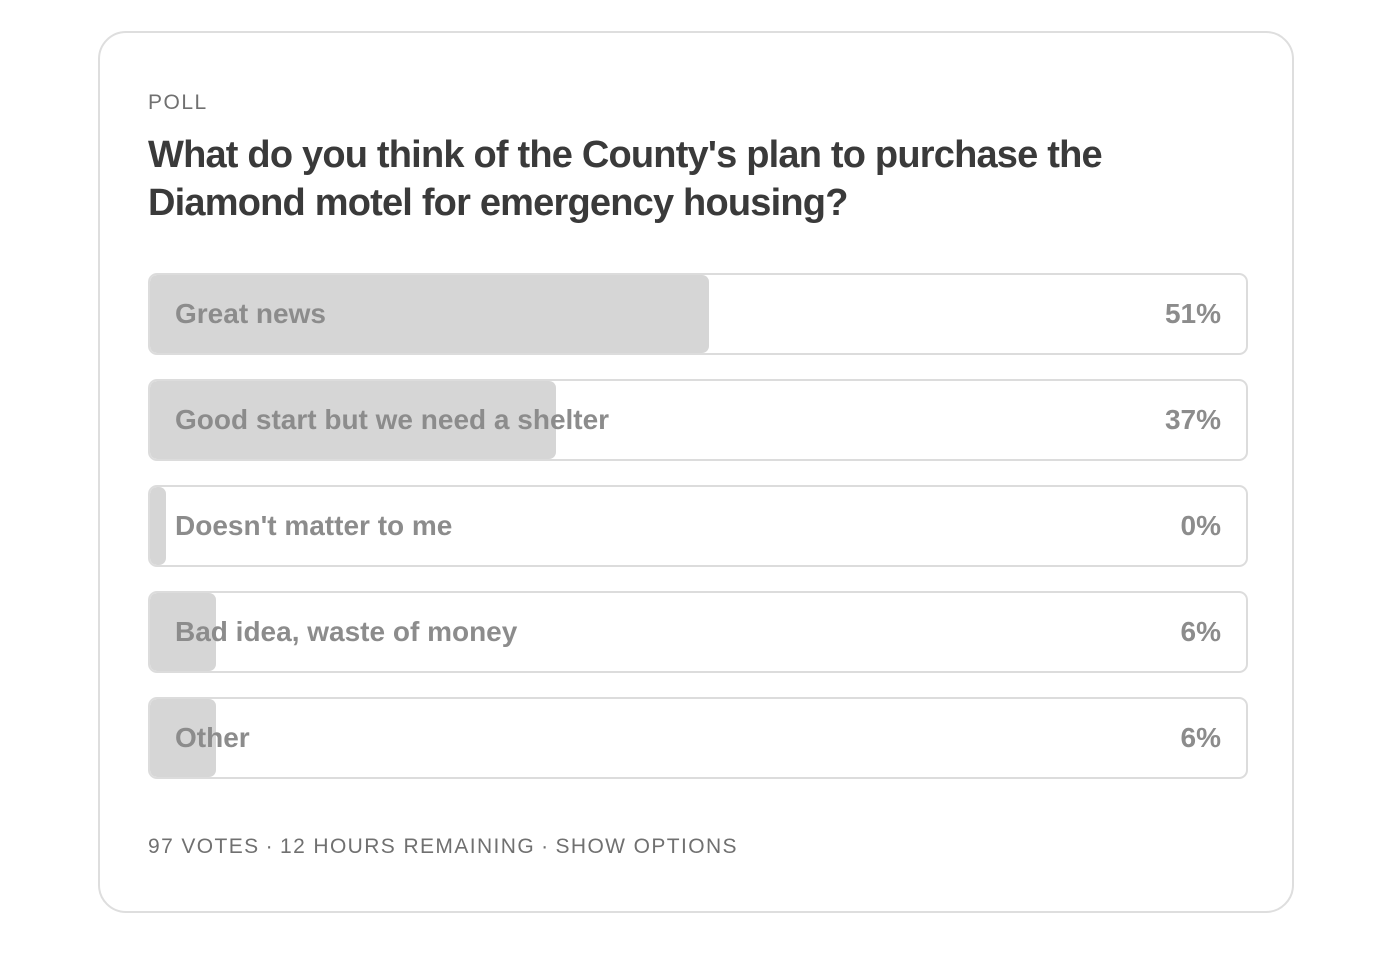 The height and width of the screenshot is (956, 1376). Describe the element at coordinates (250, 313) in the screenshot. I see `option-label: Great news` at that location.